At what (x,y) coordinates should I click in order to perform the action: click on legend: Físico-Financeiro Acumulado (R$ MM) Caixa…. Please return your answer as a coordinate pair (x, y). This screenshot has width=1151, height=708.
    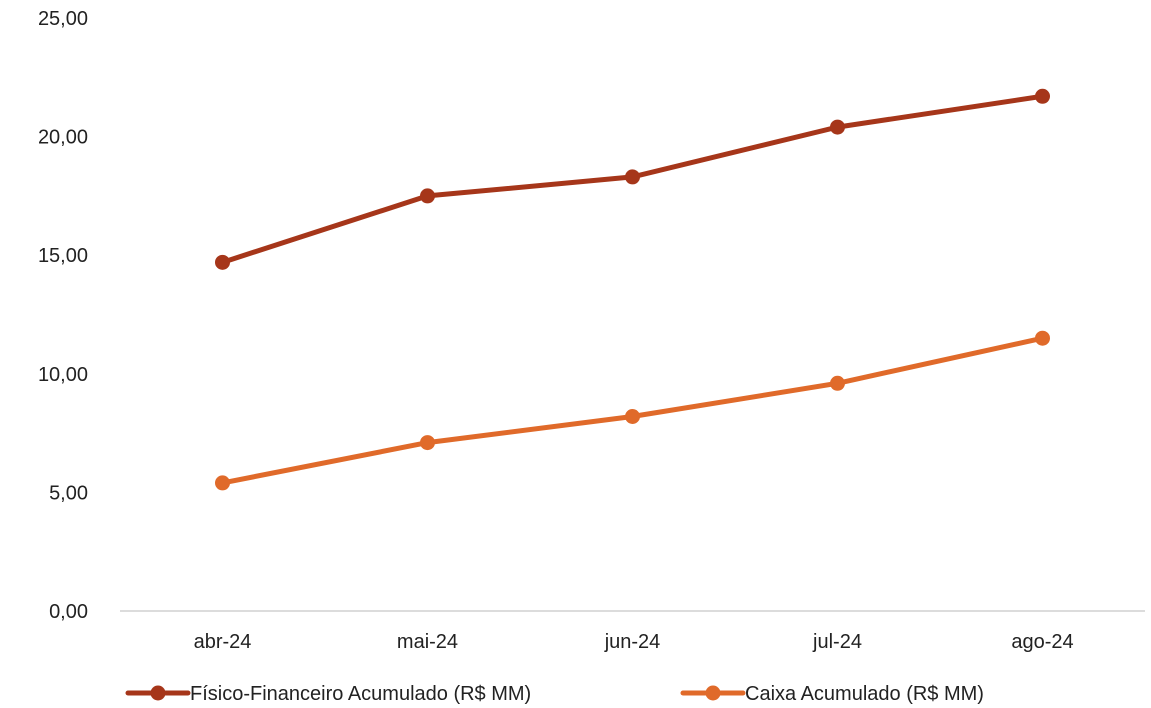
    Looking at the image, I should click on (554, 694).